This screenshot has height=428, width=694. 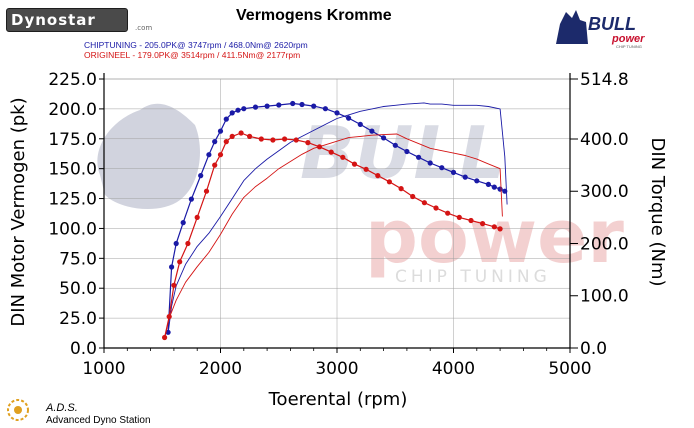 What do you see at coordinates (62, 408) in the screenshot?
I see `ads-title: A.D.S.` at bounding box center [62, 408].